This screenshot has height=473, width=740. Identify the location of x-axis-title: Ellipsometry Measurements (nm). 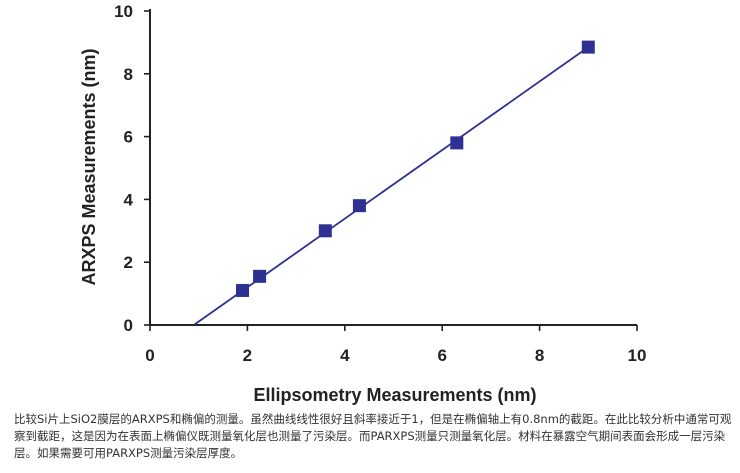
(394, 395).